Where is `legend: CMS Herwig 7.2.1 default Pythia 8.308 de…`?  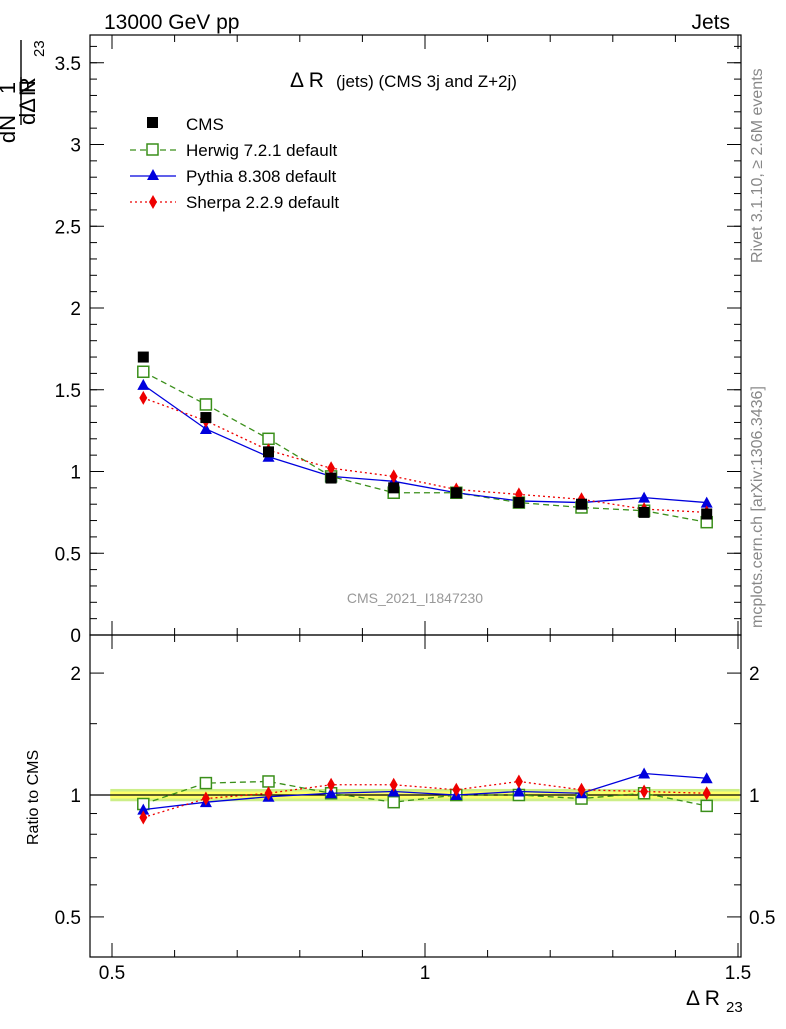
legend: CMS Herwig 7.2.1 default Pythia 8.308 de… is located at coordinates (234, 163).